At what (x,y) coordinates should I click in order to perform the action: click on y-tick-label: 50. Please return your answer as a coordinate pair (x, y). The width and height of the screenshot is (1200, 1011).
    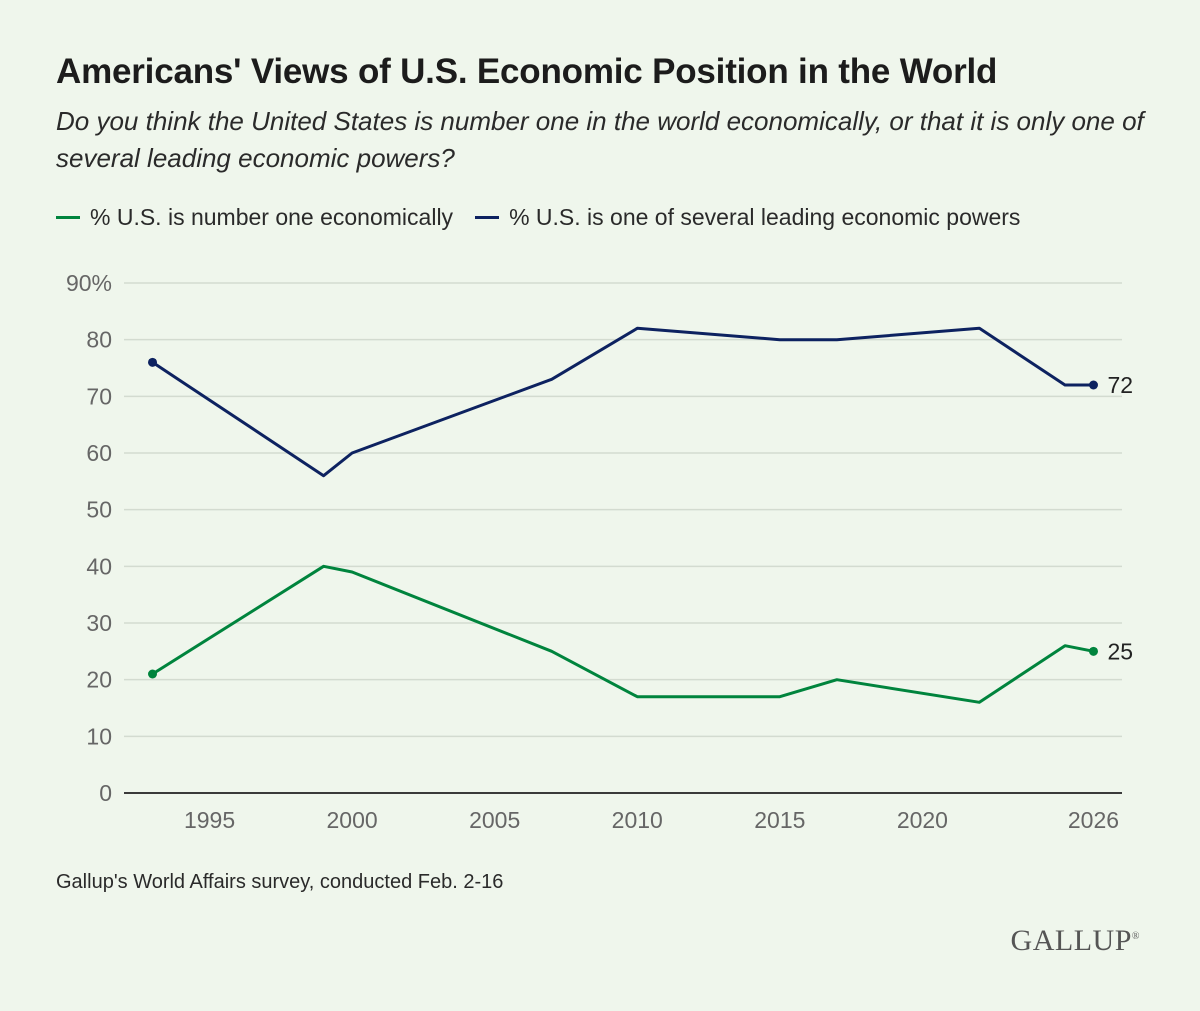
    Looking at the image, I should click on (99, 510).